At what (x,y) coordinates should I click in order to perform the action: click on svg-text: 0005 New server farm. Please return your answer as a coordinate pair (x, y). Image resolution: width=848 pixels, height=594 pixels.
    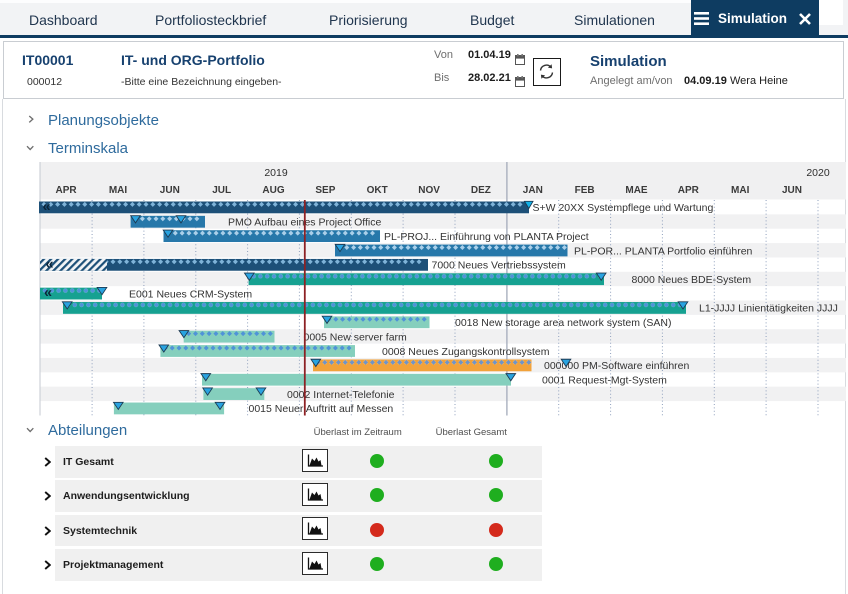
    Looking at the image, I should click on (356, 337).